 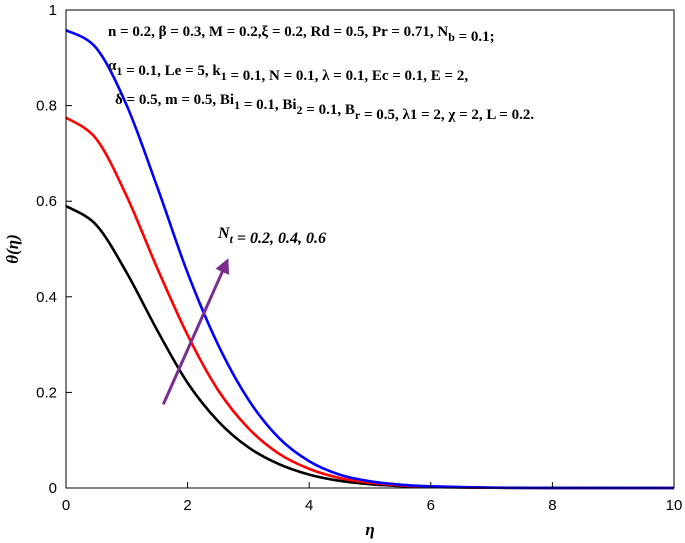 What do you see at coordinates (53, 10) in the screenshot?
I see `y-tick-label: 1` at bounding box center [53, 10].